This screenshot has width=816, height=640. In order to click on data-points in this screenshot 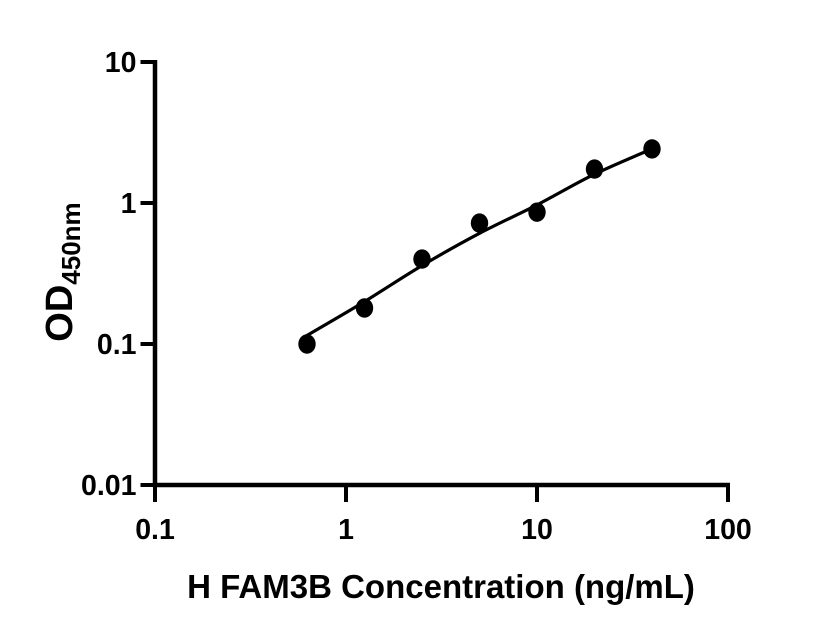, I will do `click(479, 246)`.